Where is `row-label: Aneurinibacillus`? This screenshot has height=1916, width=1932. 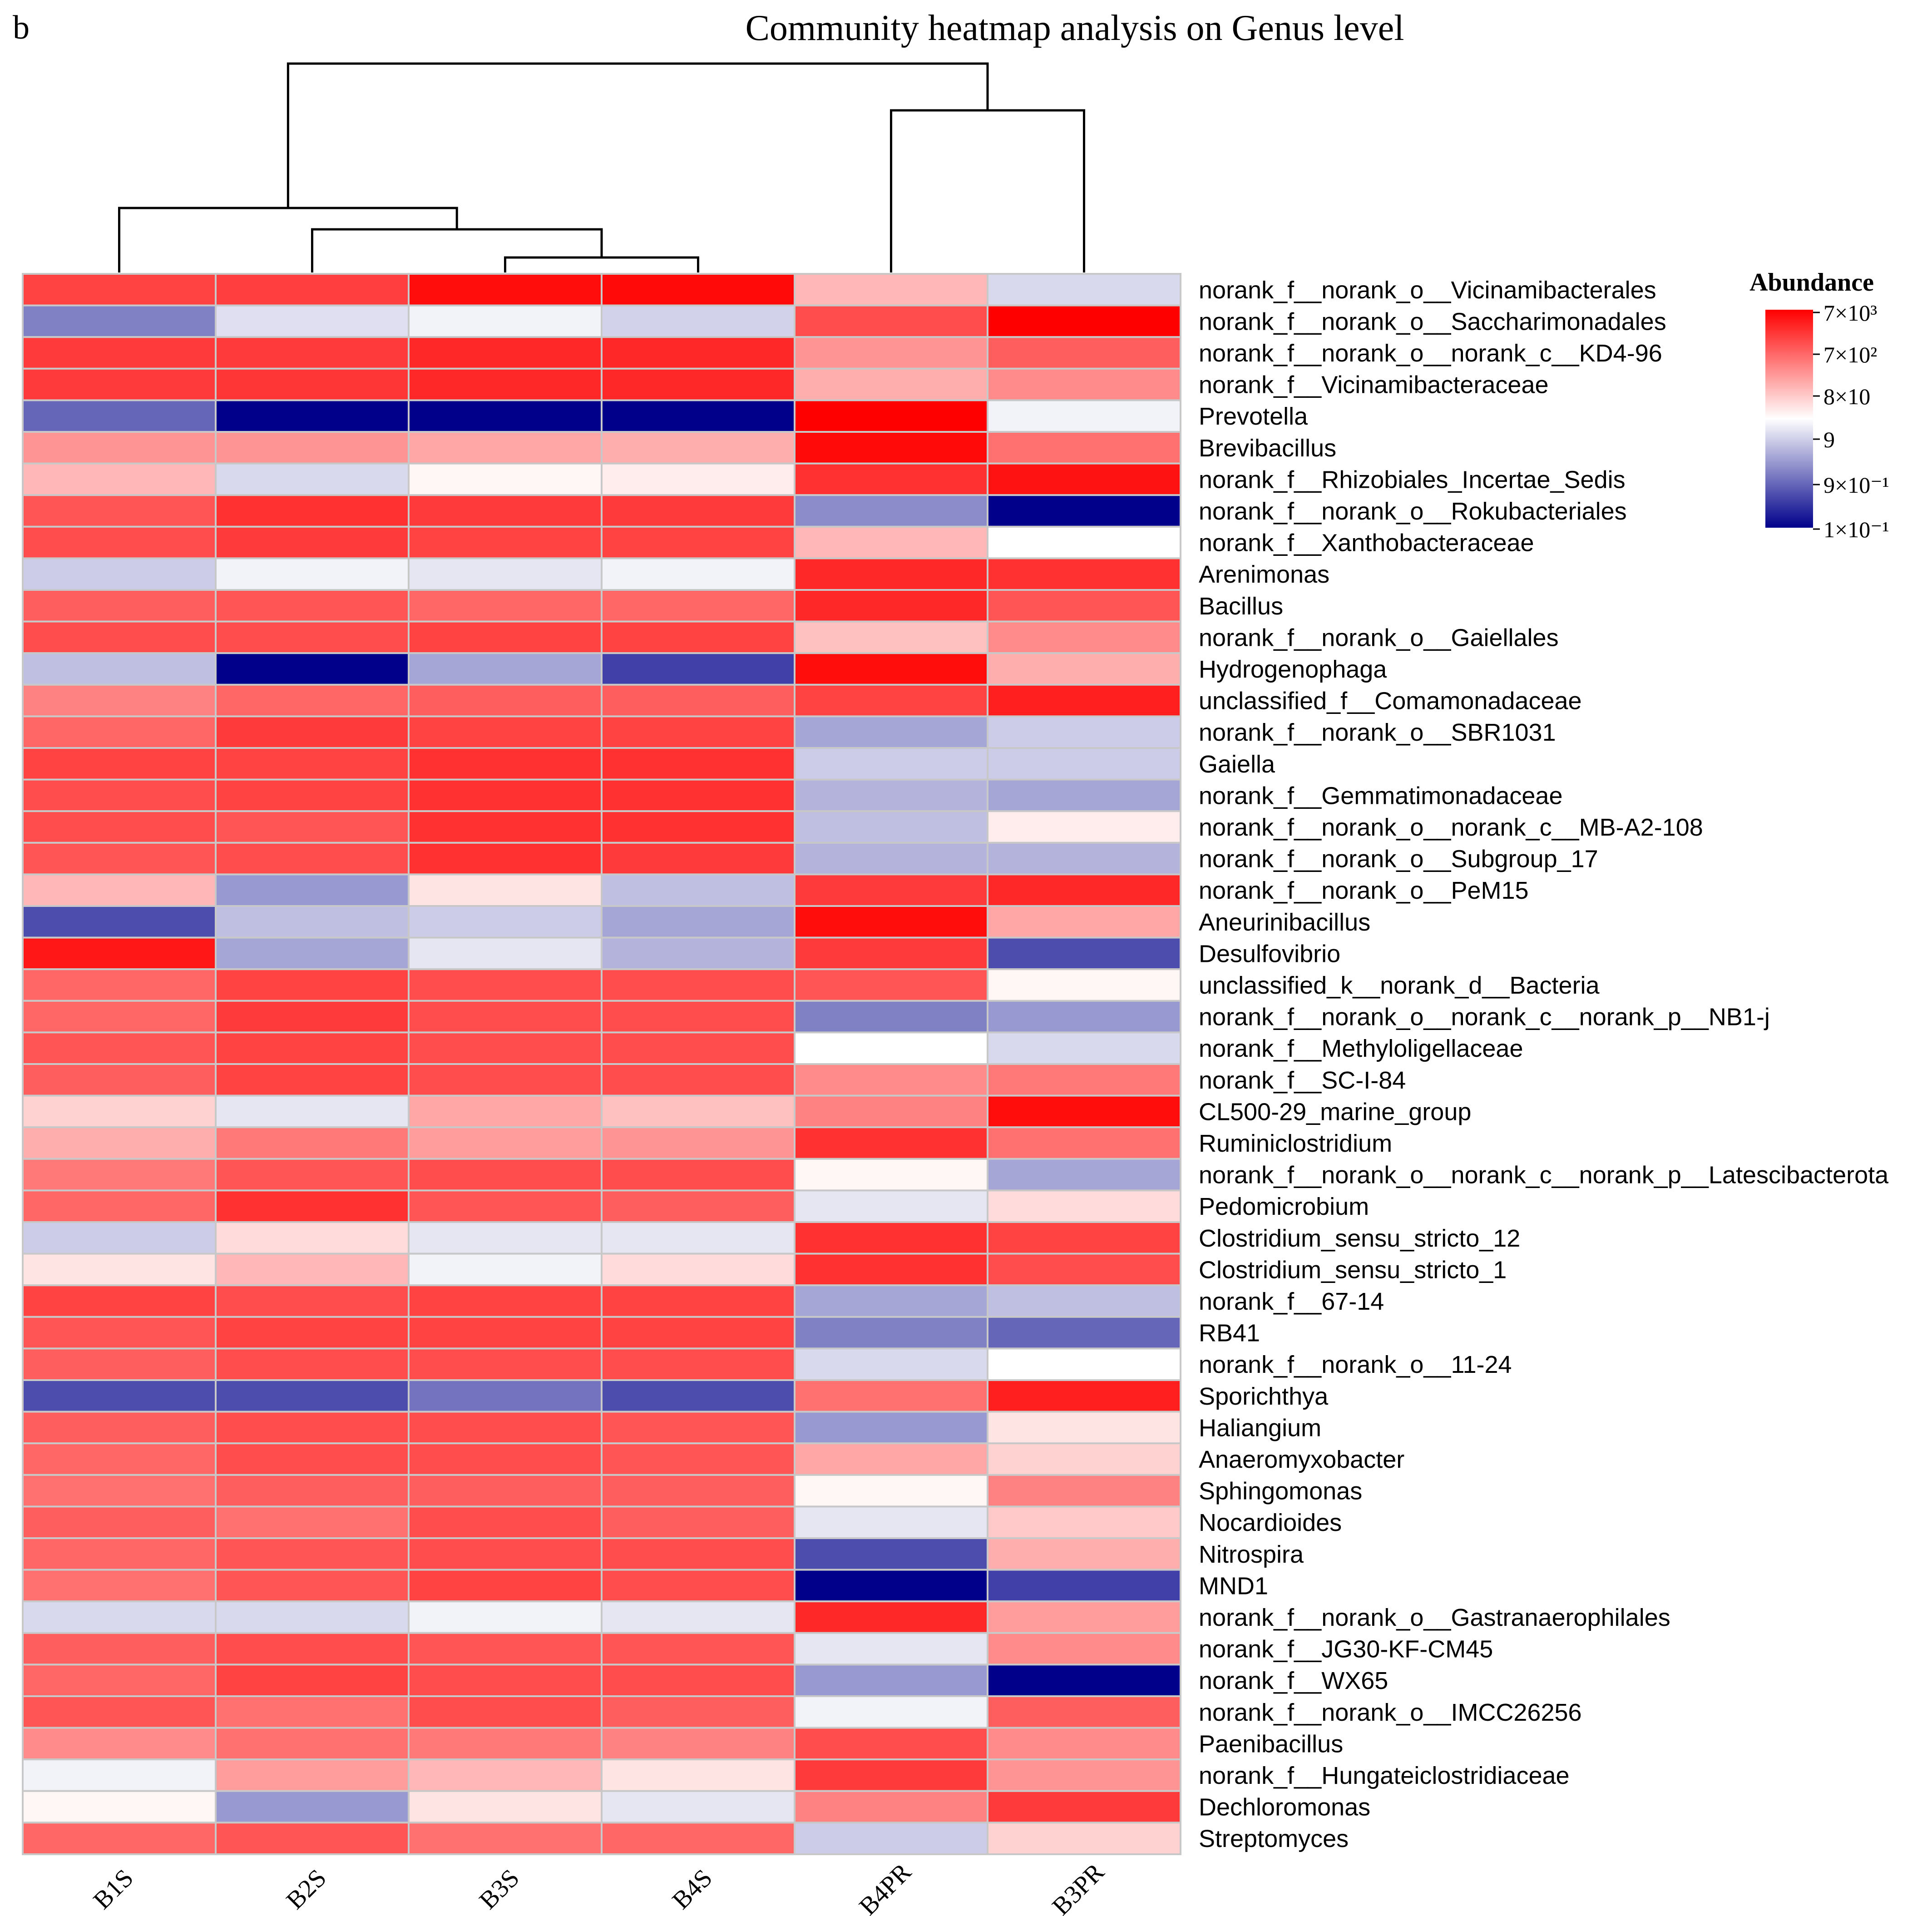 row-label: Aneurinibacillus is located at coordinates (1285, 922).